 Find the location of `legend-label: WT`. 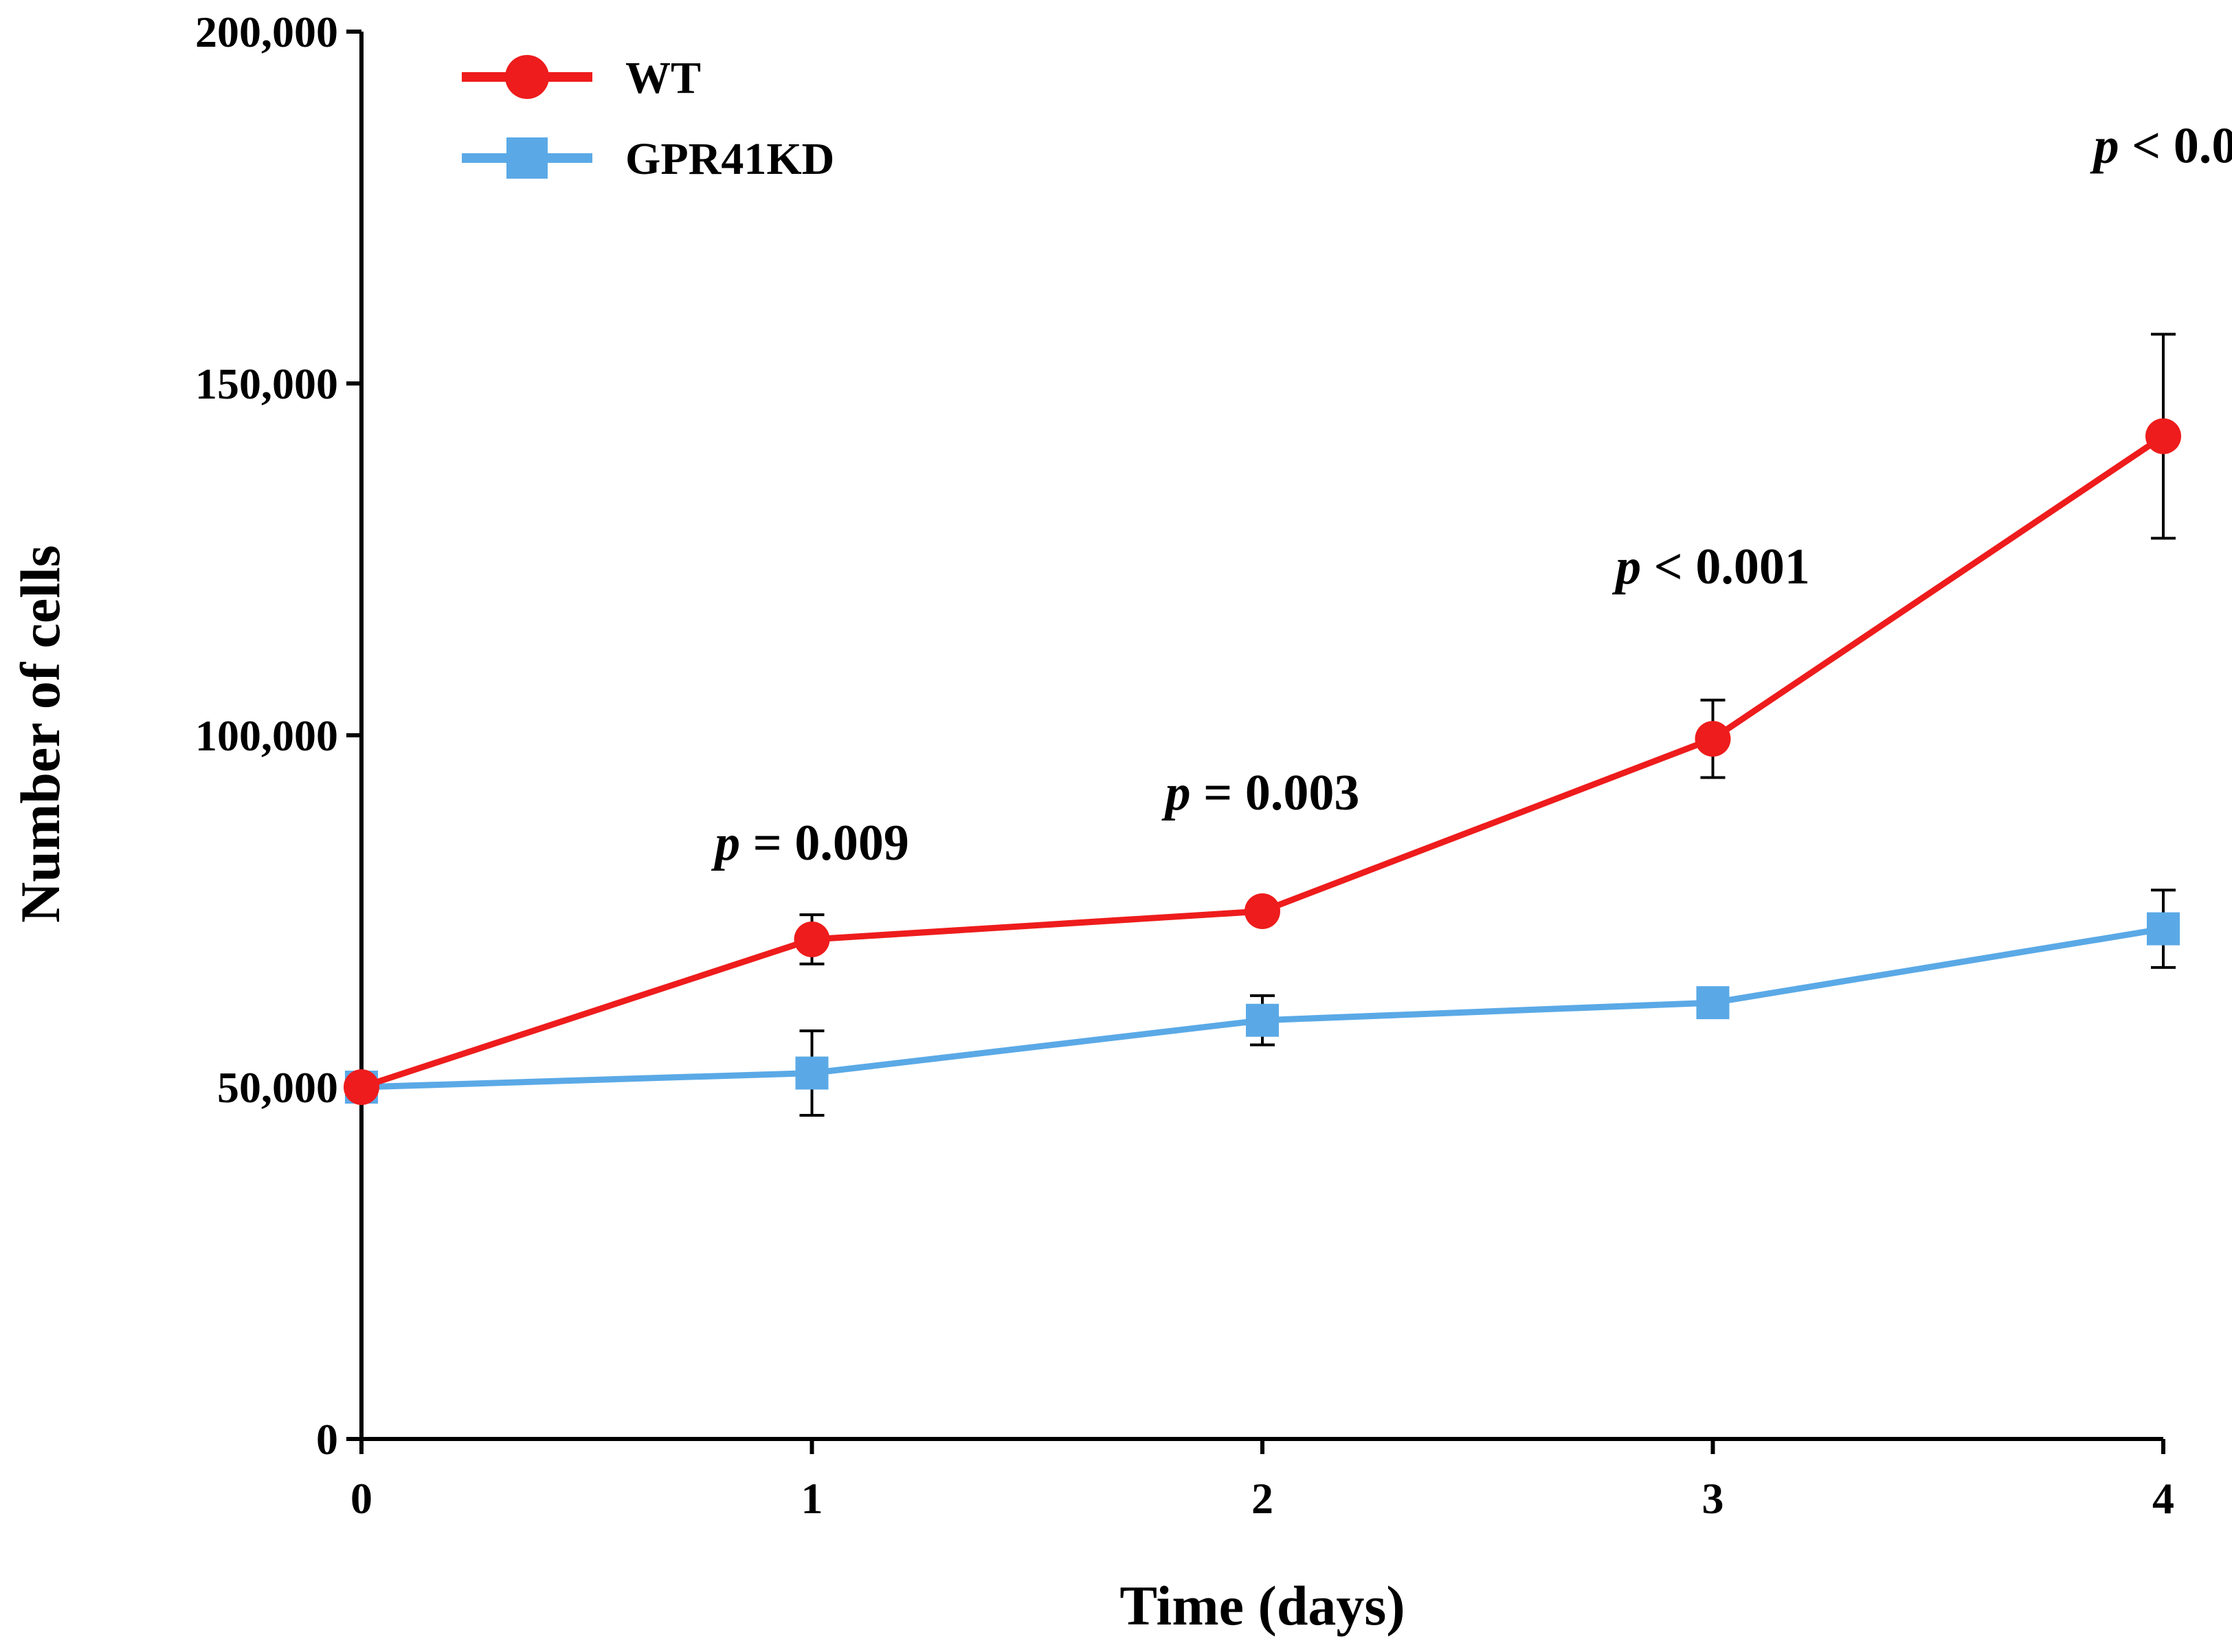

legend-label: WT is located at coordinates (663, 78).